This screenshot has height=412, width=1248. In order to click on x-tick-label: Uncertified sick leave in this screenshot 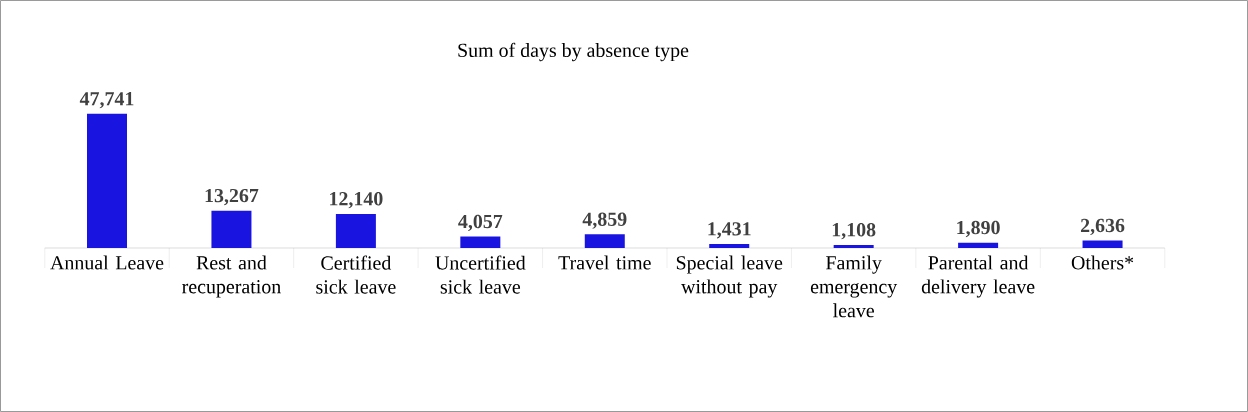, I will do `click(480, 274)`.